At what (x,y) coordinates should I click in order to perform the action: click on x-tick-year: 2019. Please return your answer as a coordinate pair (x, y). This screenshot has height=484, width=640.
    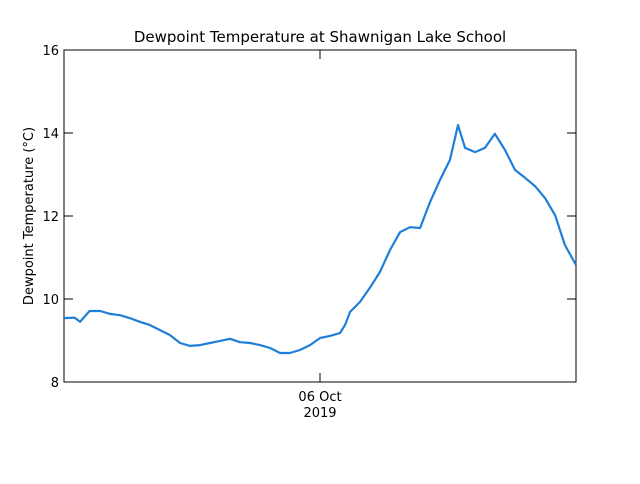
    Looking at the image, I should click on (319, 413).